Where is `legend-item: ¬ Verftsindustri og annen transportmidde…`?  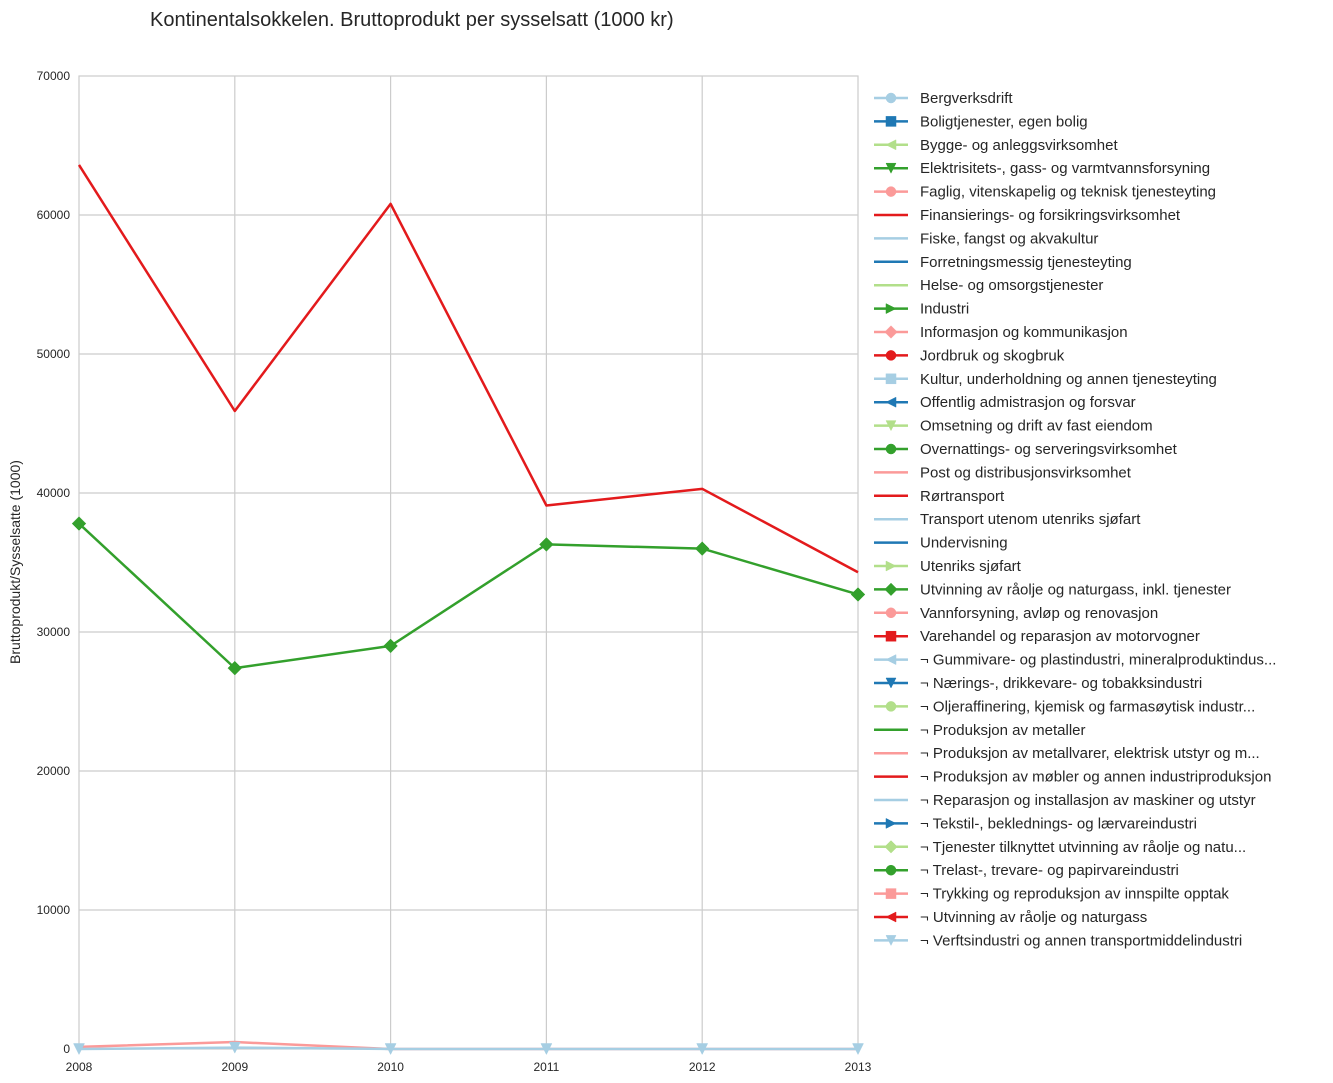
legend-item: ¬ Verftsindustri og annen transportmidde… is located at coordinates (1058, 940).